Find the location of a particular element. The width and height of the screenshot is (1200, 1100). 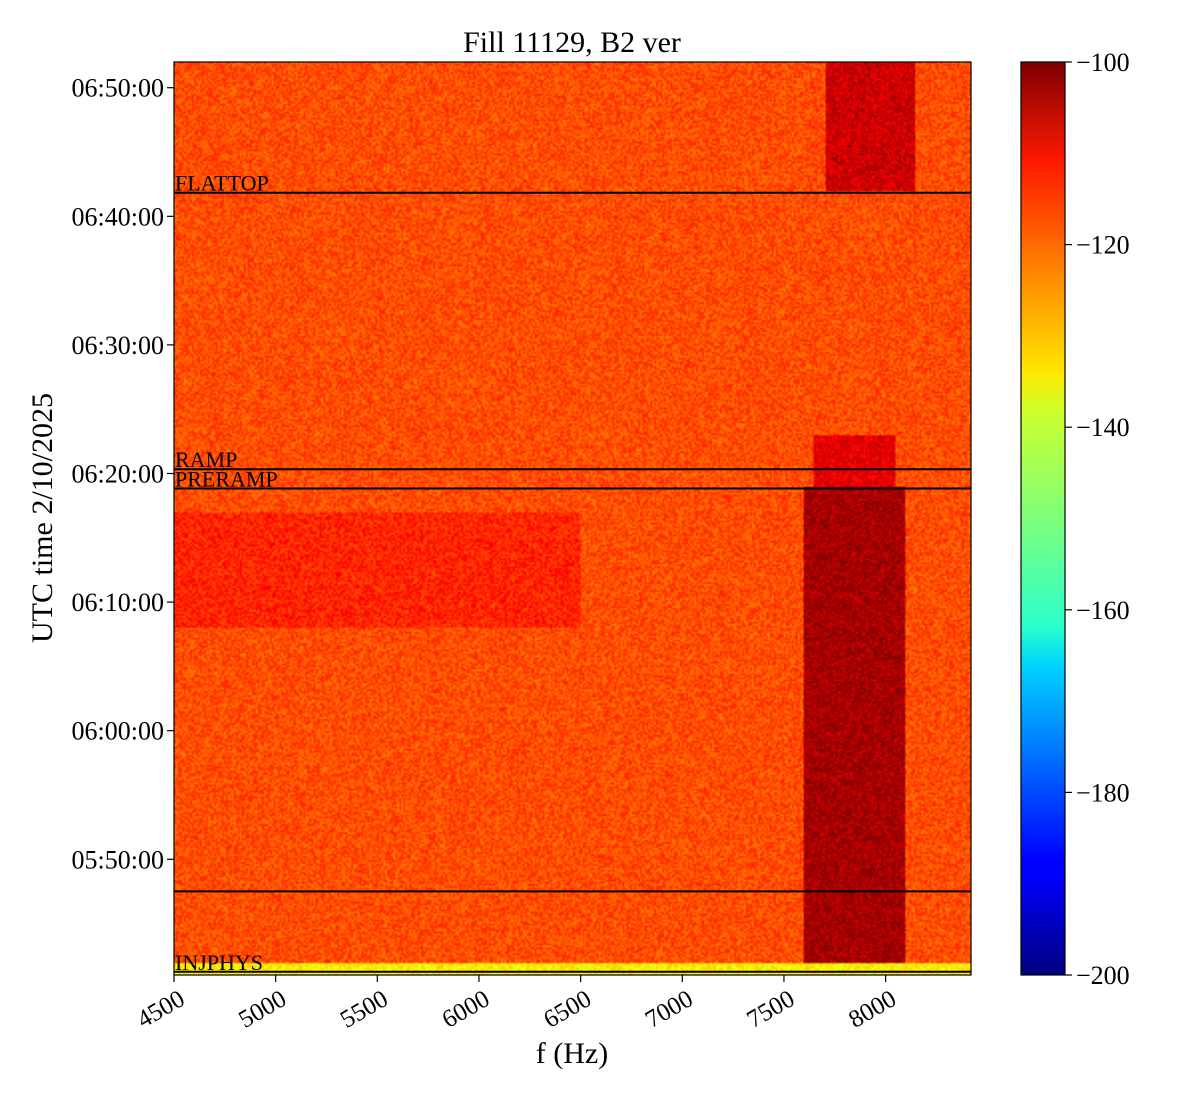

y-tick-label: 06:40:00 is located at coordinates (118, 216).